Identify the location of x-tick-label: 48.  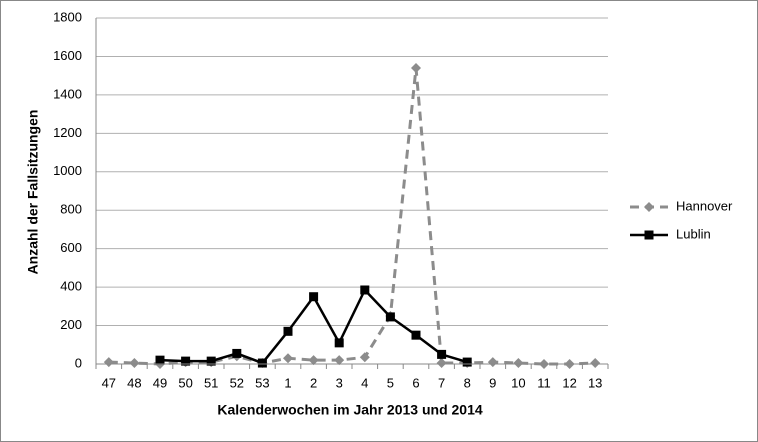
(134, 382).